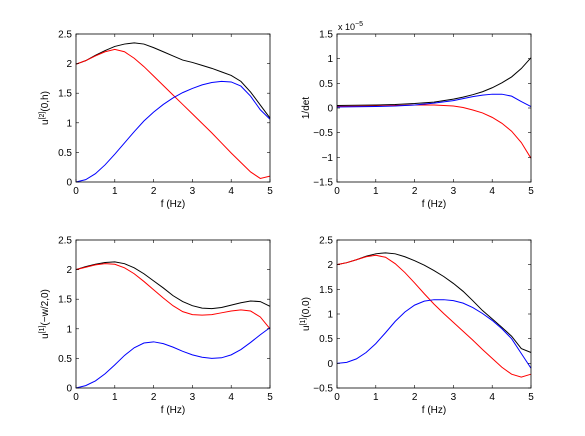  Describe the element at coordinates (69, 183) in the screenshot. I see `panel-top-left-y-tick-label: 0` at that location.